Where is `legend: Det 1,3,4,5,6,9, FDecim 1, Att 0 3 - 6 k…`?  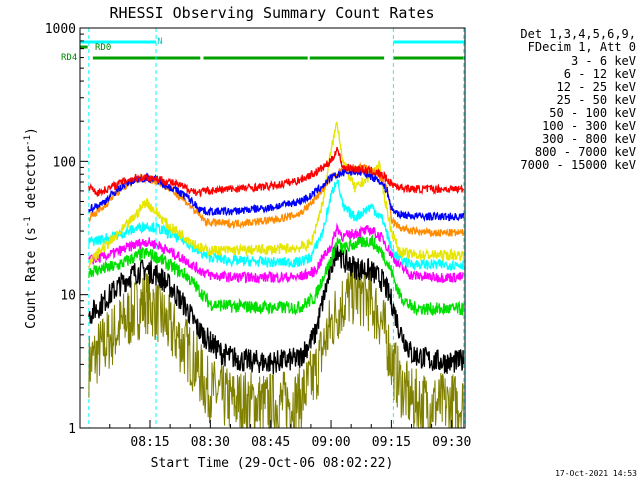 legend: Det 1,3,4,5,6,9, FDecim 1, Att 0 3 - 6 k… is located at coordinates (578, 99).